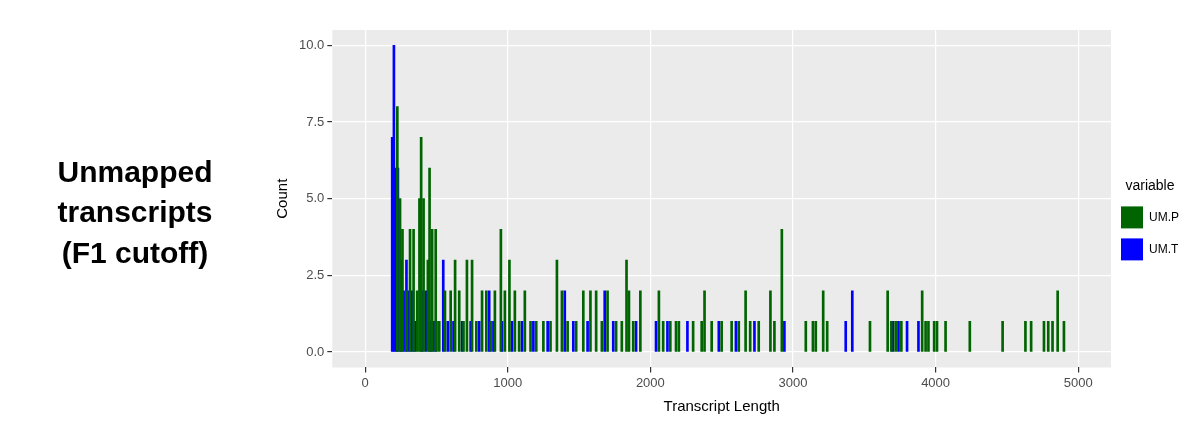  What do you see at coordinates (793, 382) in the screenshot?
I see `x-tick-label: 3000` at bounding box center [793, 382].